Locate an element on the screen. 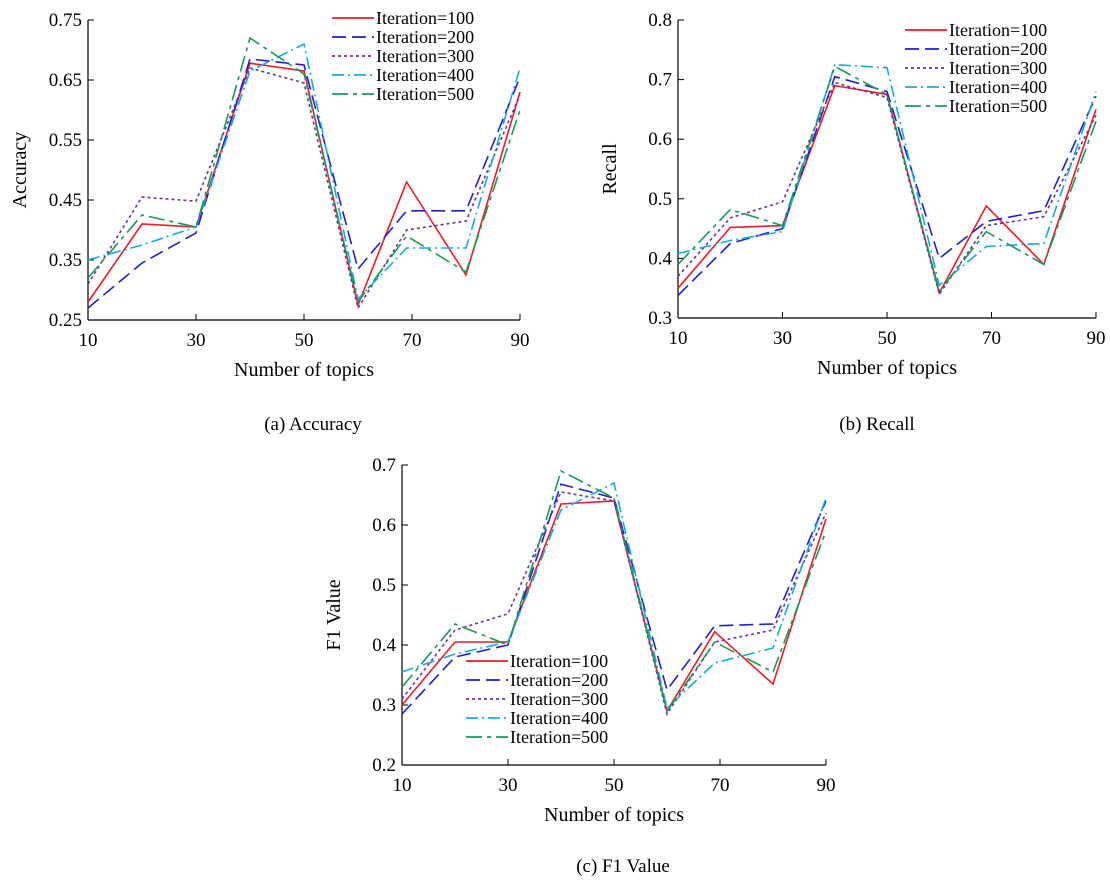  y-axis-label: Recall is located at coordinates (610, 169).